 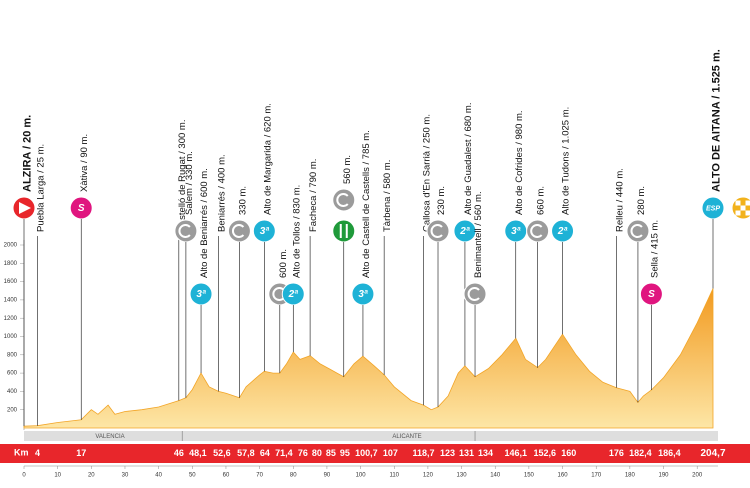 I want to click on icon-arrow, so click(x=25, y=208).